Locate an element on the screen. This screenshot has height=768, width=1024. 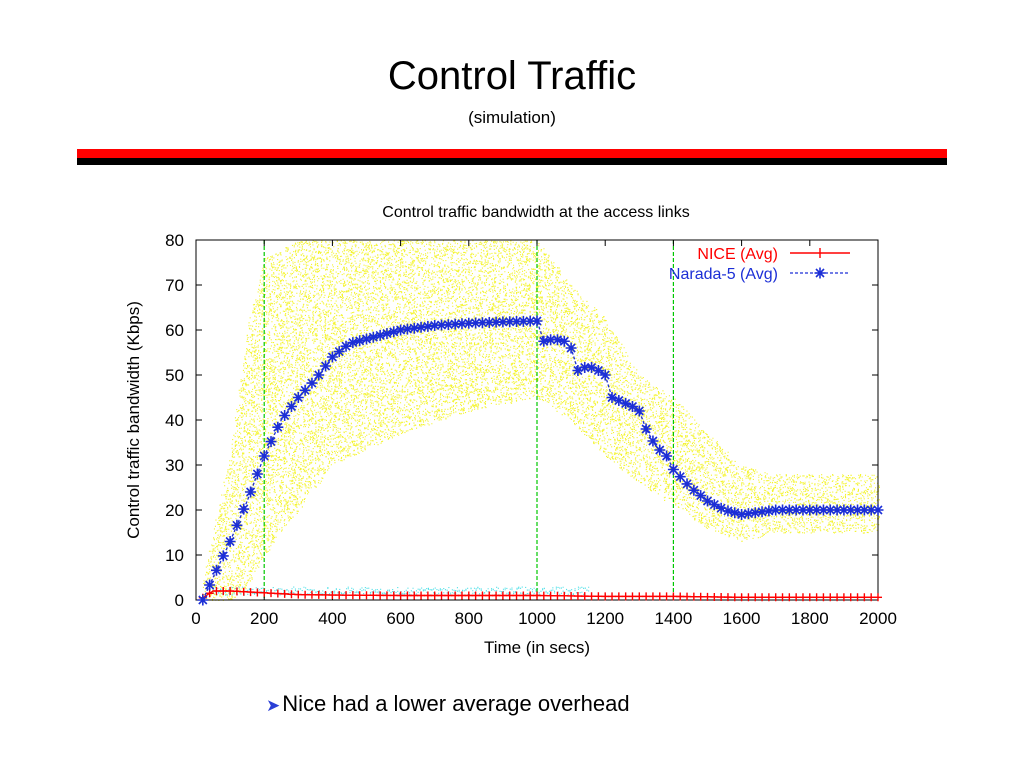
slide-title: Control Traffic is located at coordinates (512, 76).